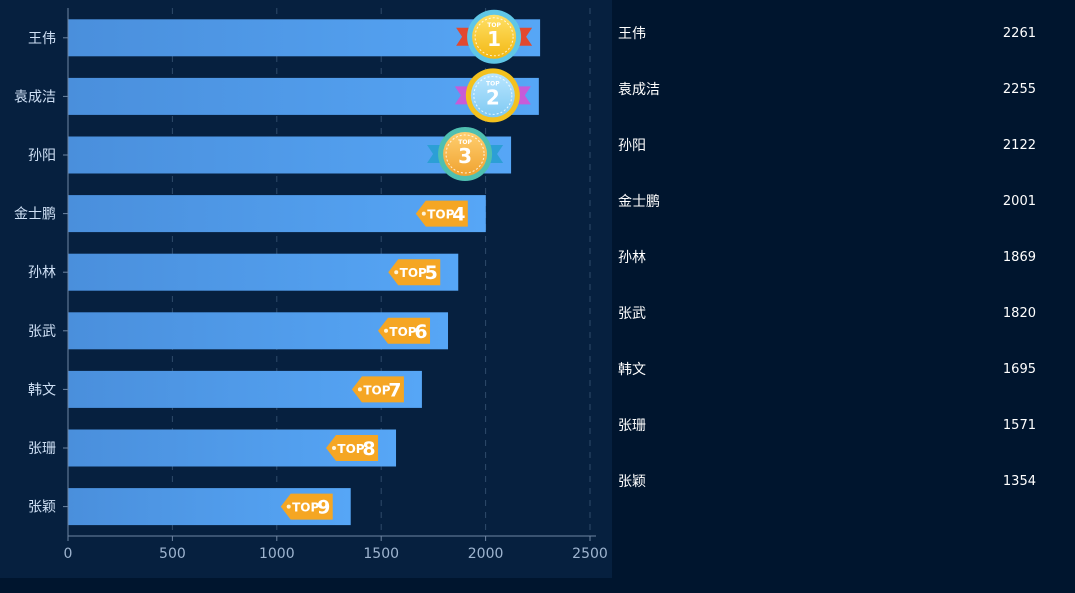 This screenshot has height=593, width=1075. What do you see at coordinates (827, 482) in the screenshot?
I see `list-item: 张颖 1354` at bounding box center [827, 482].